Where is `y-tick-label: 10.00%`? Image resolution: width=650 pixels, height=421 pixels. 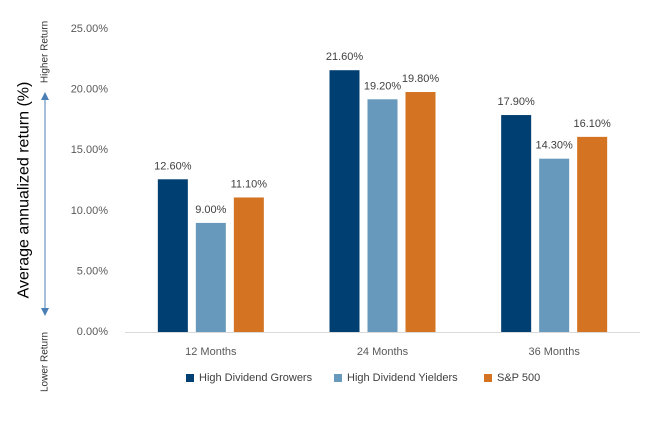
y-tick-label: 10.00% is located at coordinates (90, 211).